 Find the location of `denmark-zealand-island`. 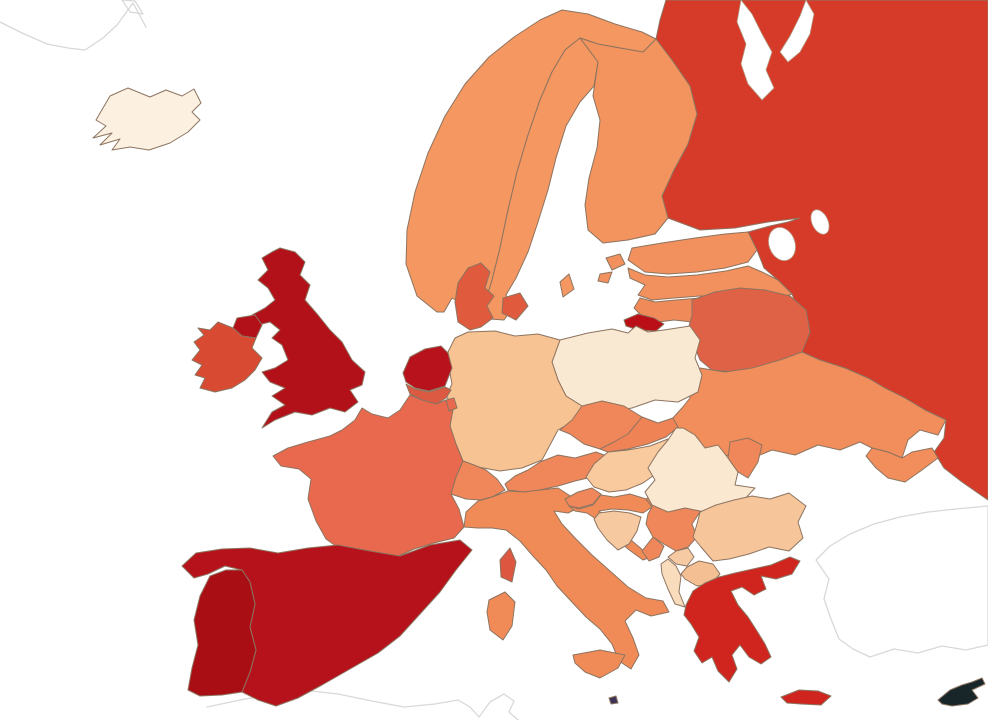

denmark-zealand-island is located at coordinates (515, 306).